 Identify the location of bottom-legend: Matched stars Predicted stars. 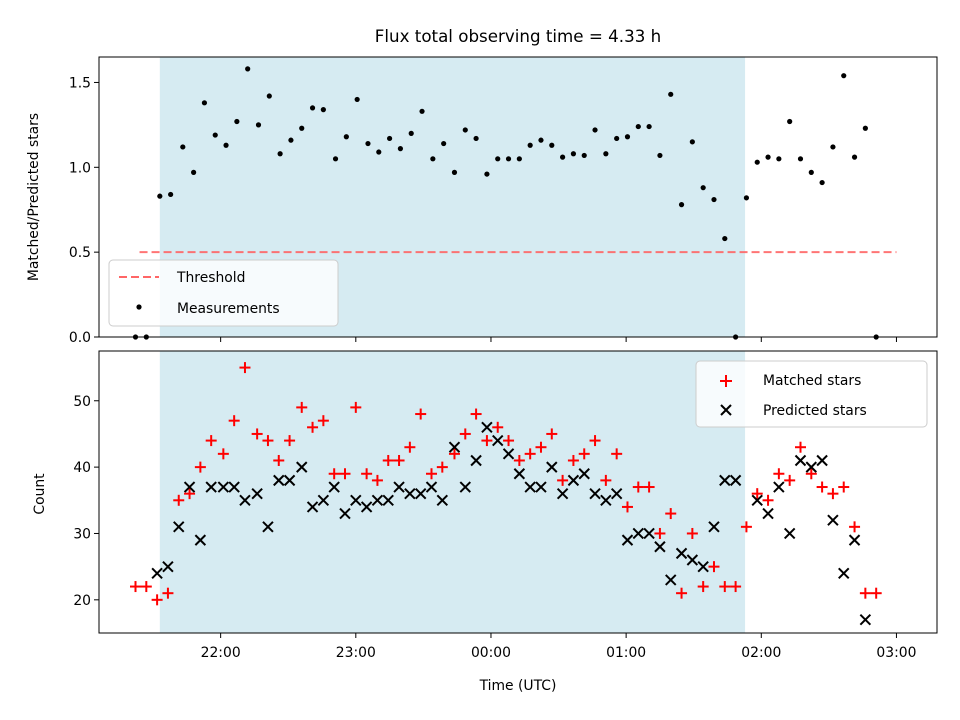
(811, 394).